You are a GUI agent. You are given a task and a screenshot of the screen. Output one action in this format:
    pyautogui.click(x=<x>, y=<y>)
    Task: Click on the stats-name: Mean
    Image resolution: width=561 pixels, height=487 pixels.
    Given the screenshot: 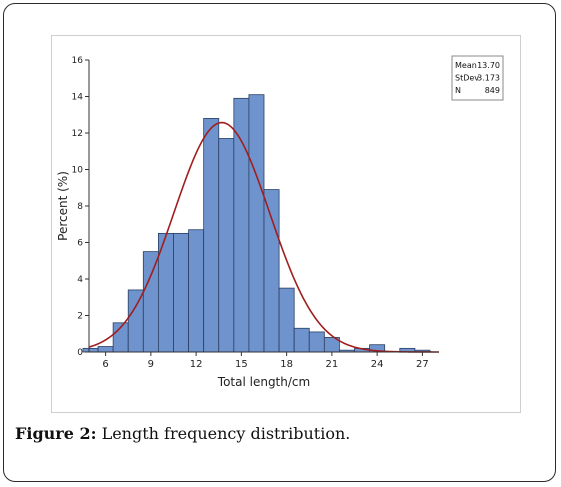 What is the action you would take?
    pyautogui.click(x=466, y=65)
    